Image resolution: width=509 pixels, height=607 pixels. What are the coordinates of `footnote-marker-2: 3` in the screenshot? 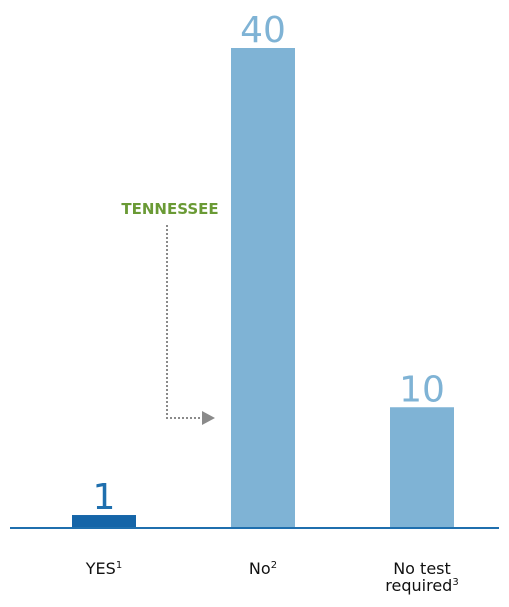 It's located at (455, 582).